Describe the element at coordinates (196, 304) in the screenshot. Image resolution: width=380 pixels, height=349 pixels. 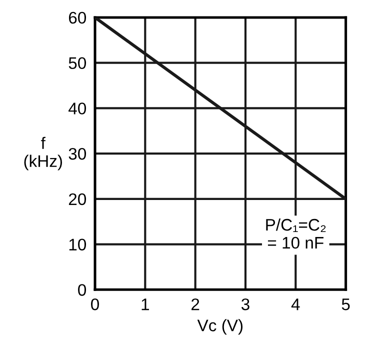
I see `x-tick-label: 2` at that location.